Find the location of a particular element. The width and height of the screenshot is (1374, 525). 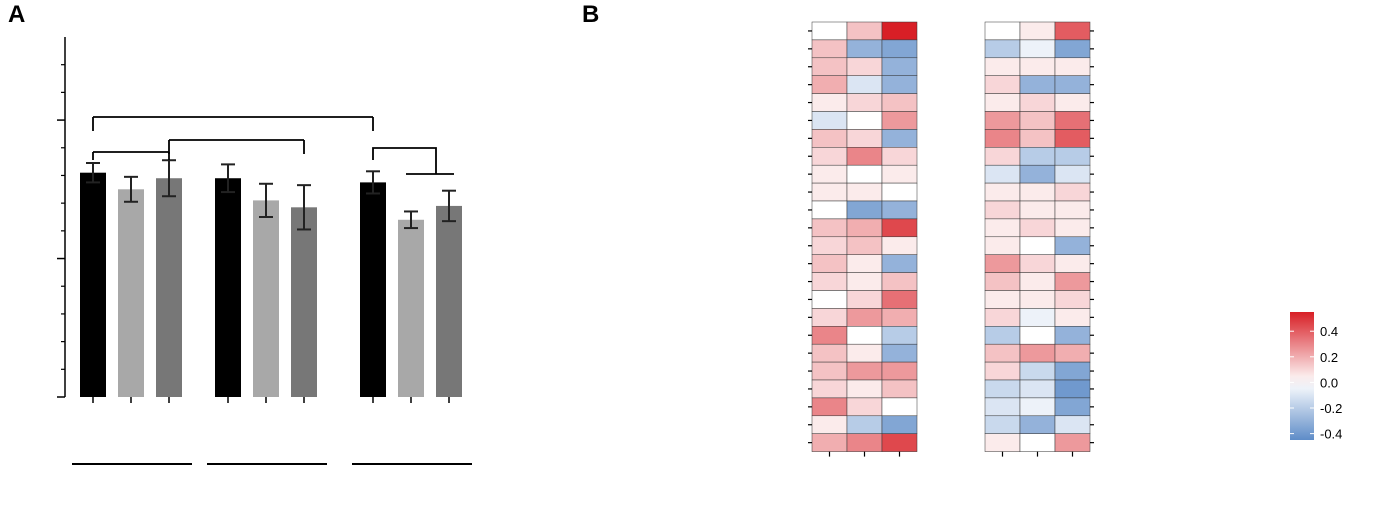

panel-label-a: A is located at coordinates (16, 14).